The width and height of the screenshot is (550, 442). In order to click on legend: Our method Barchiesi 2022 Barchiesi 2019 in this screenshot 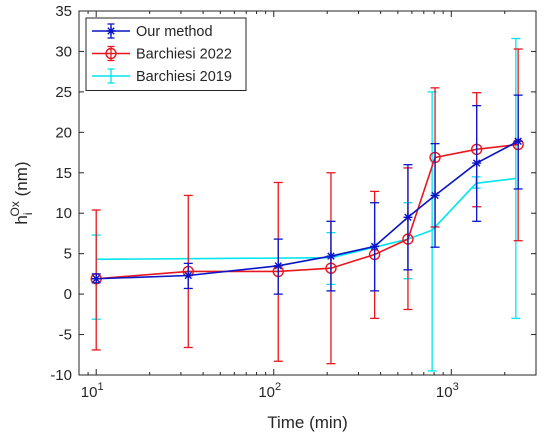, I will do `click(166, 54)`.